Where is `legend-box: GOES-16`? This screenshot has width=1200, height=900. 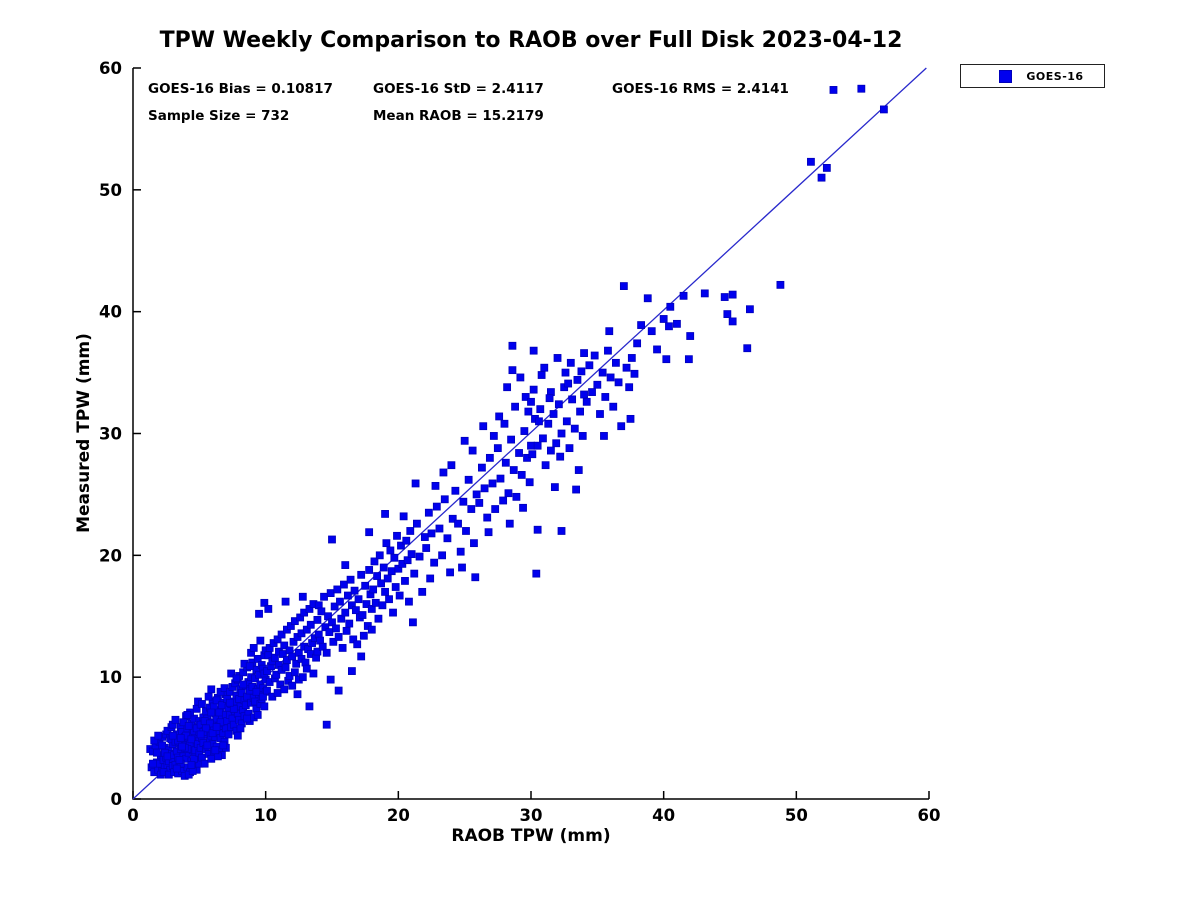
legend-box: GOES-16 is located at coordinates (1032, 76).